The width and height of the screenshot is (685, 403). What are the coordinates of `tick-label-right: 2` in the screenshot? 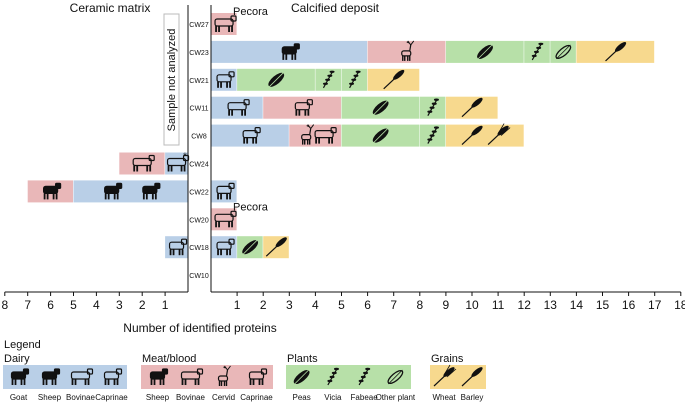 It's located at (263, 305).